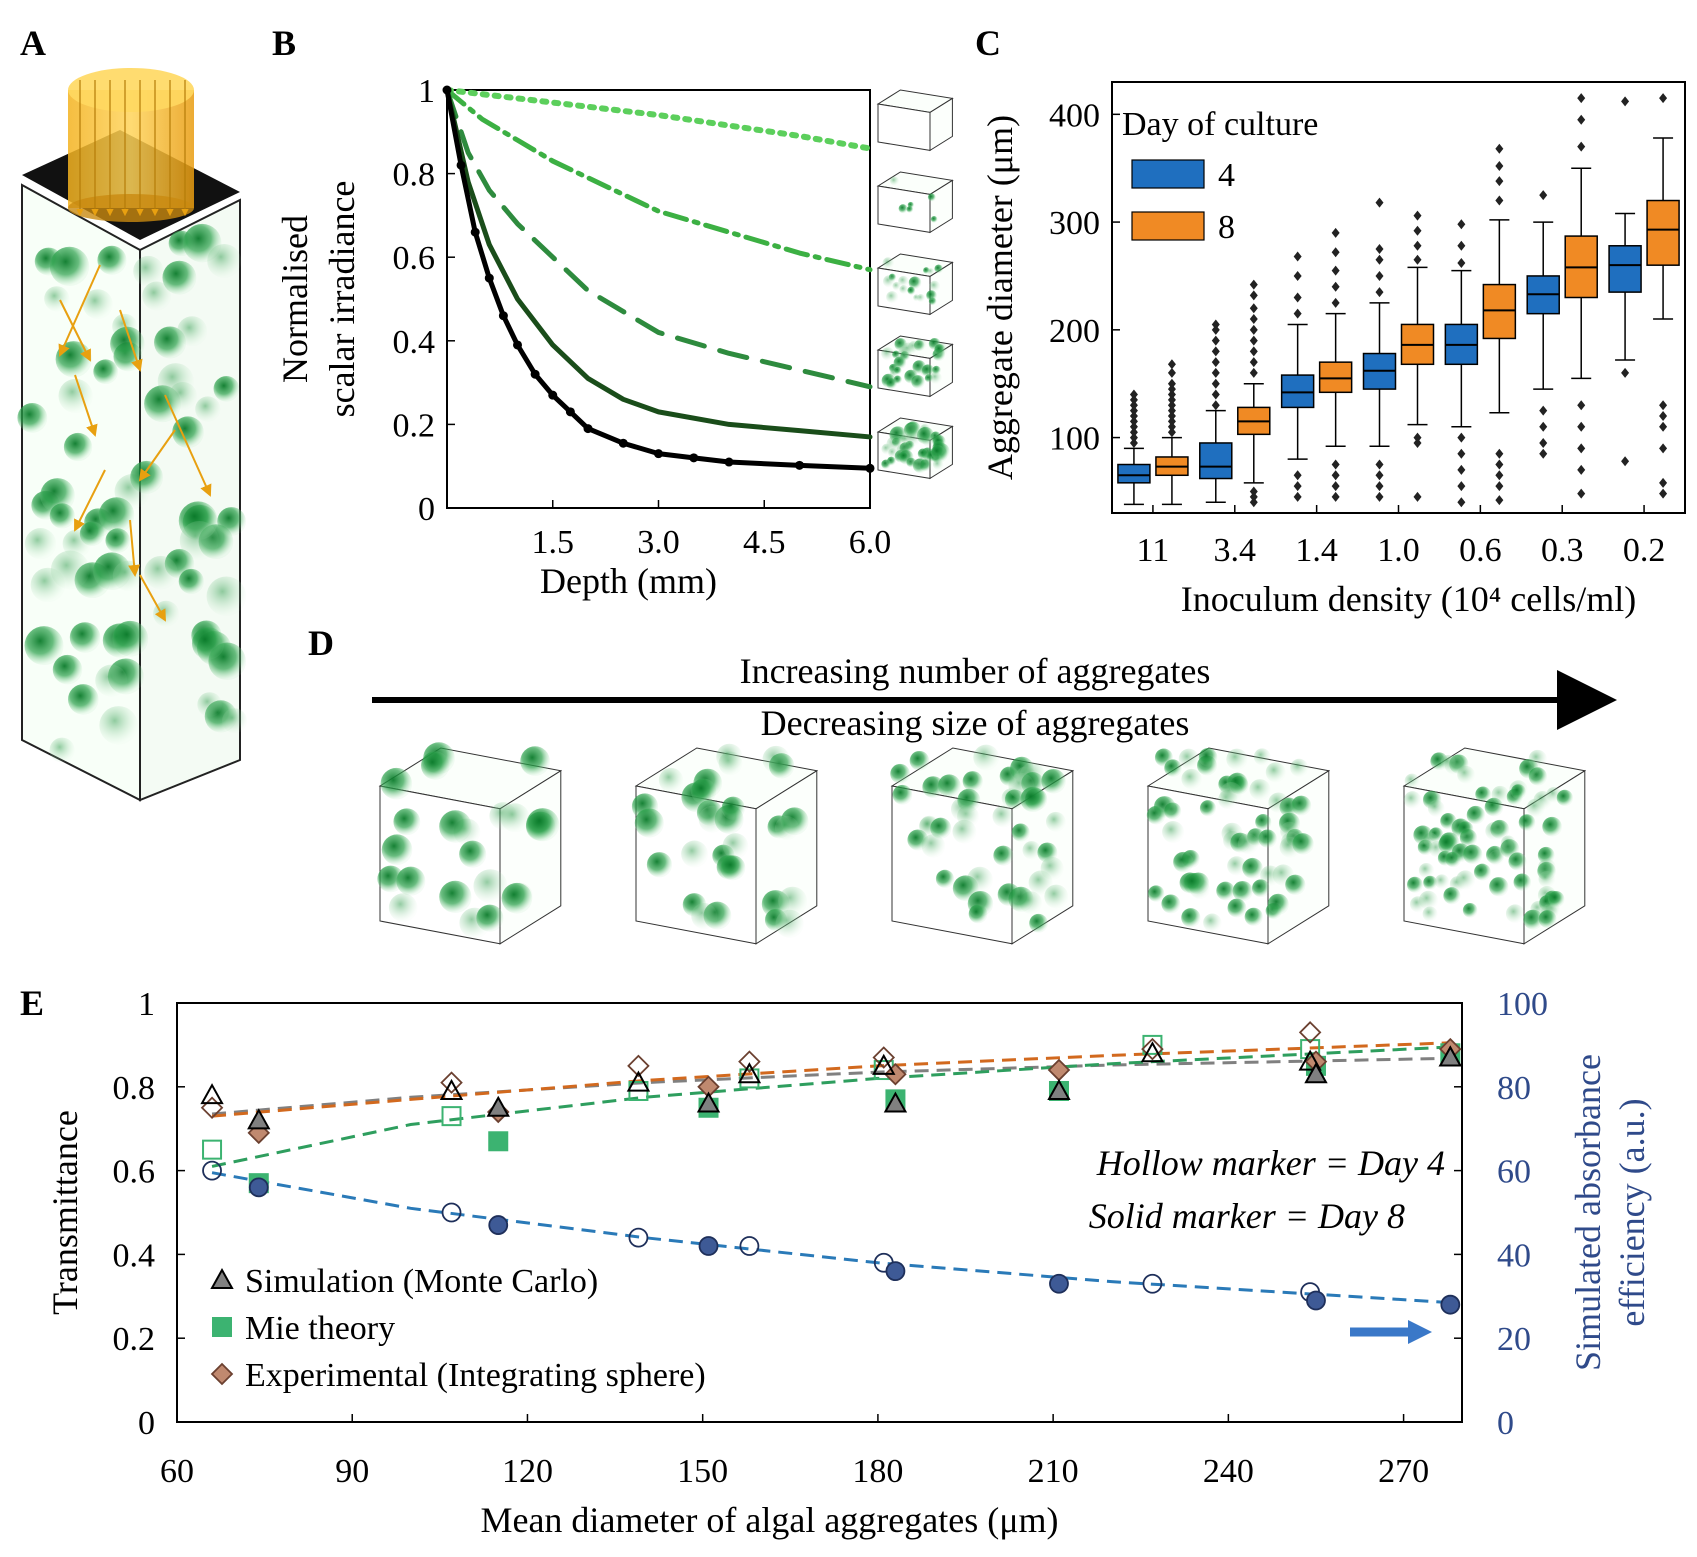 The width and height of the screenshot is (1697, 1557). I want to click on chart-b-ytick-label: 0.6, so click(414, 258).